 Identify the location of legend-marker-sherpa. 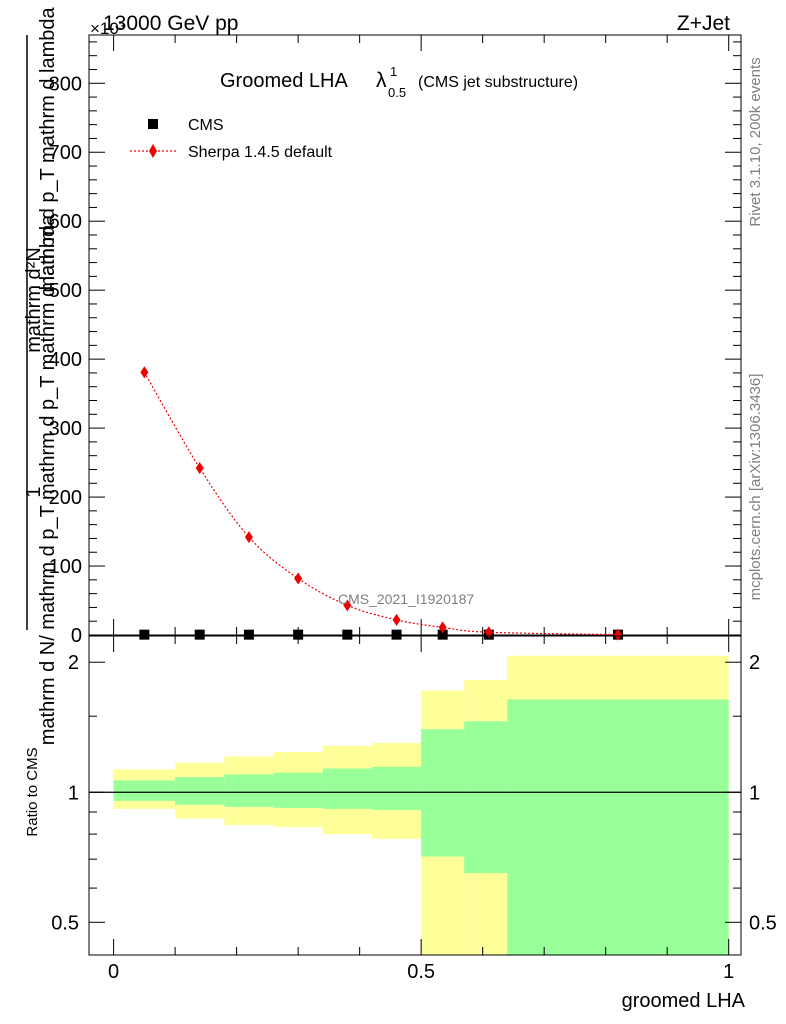
(153, 151).